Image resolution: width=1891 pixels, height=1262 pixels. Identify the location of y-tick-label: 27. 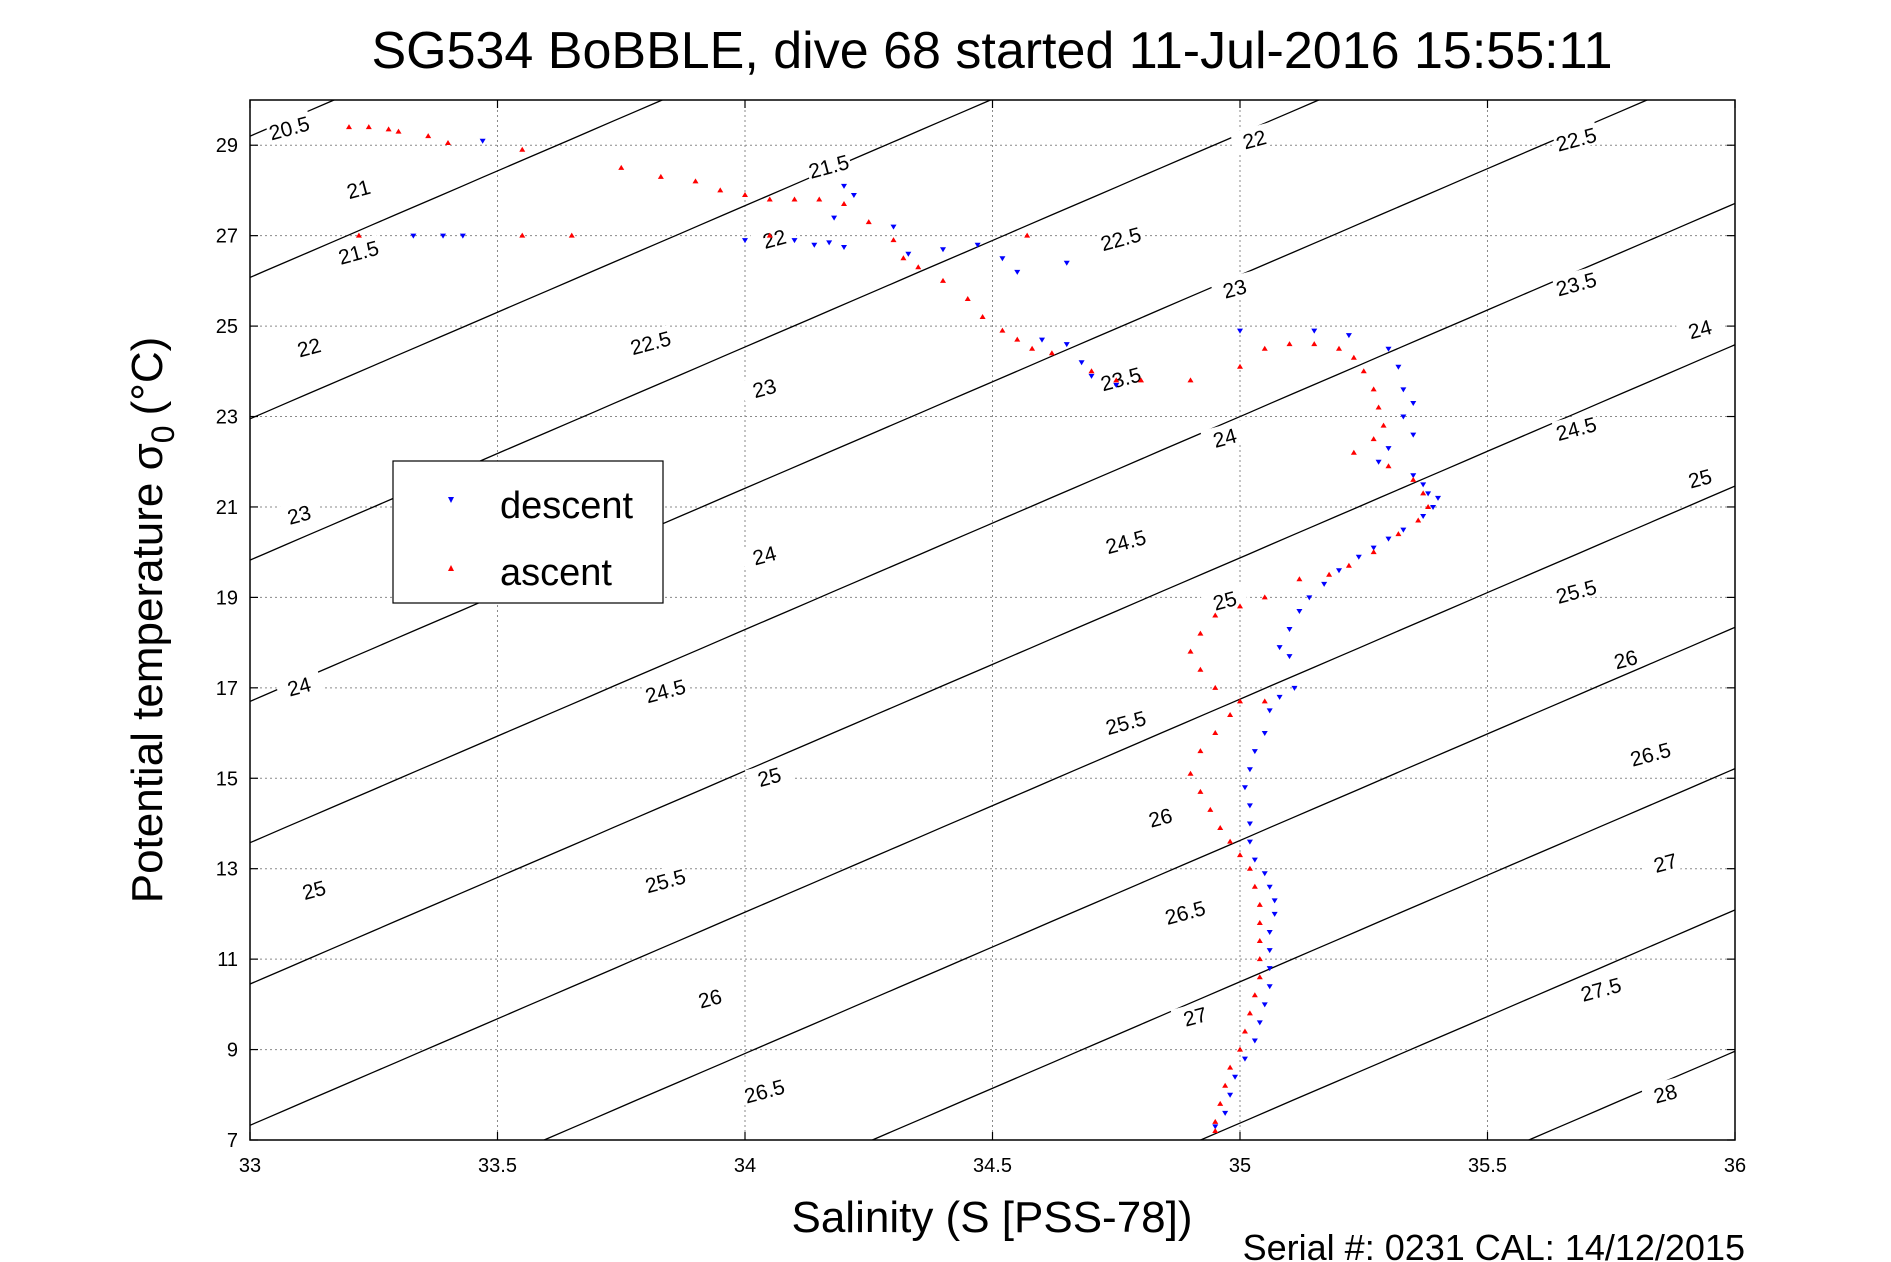
(227, 237).